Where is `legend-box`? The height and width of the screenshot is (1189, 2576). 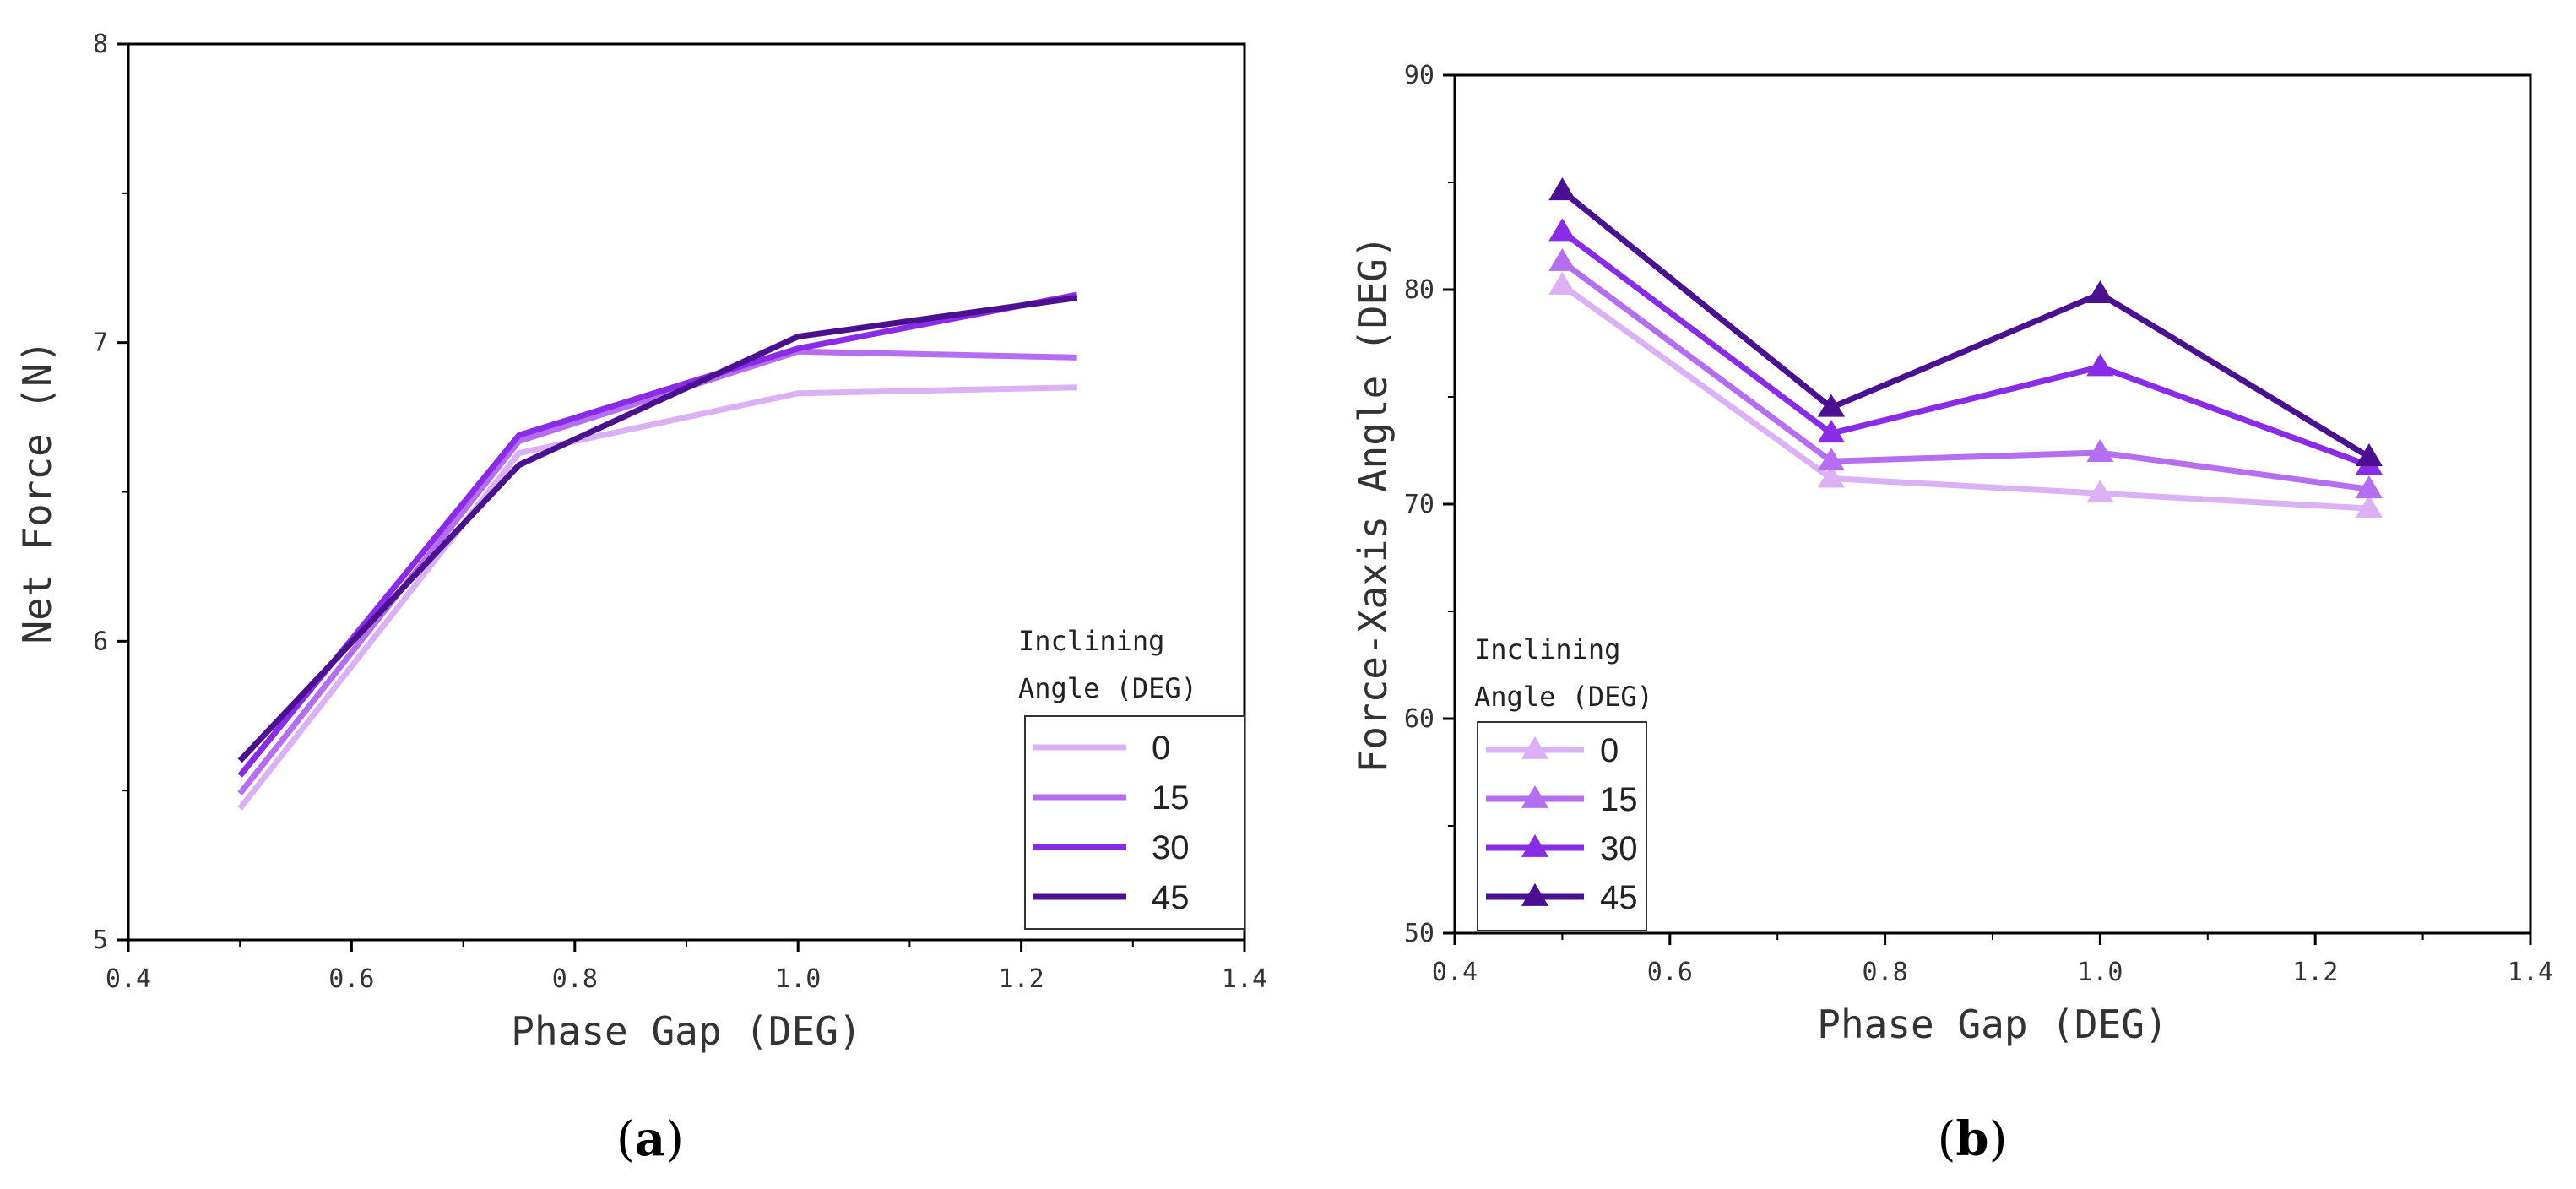
legend-box is located at coordinates (1134, 822).